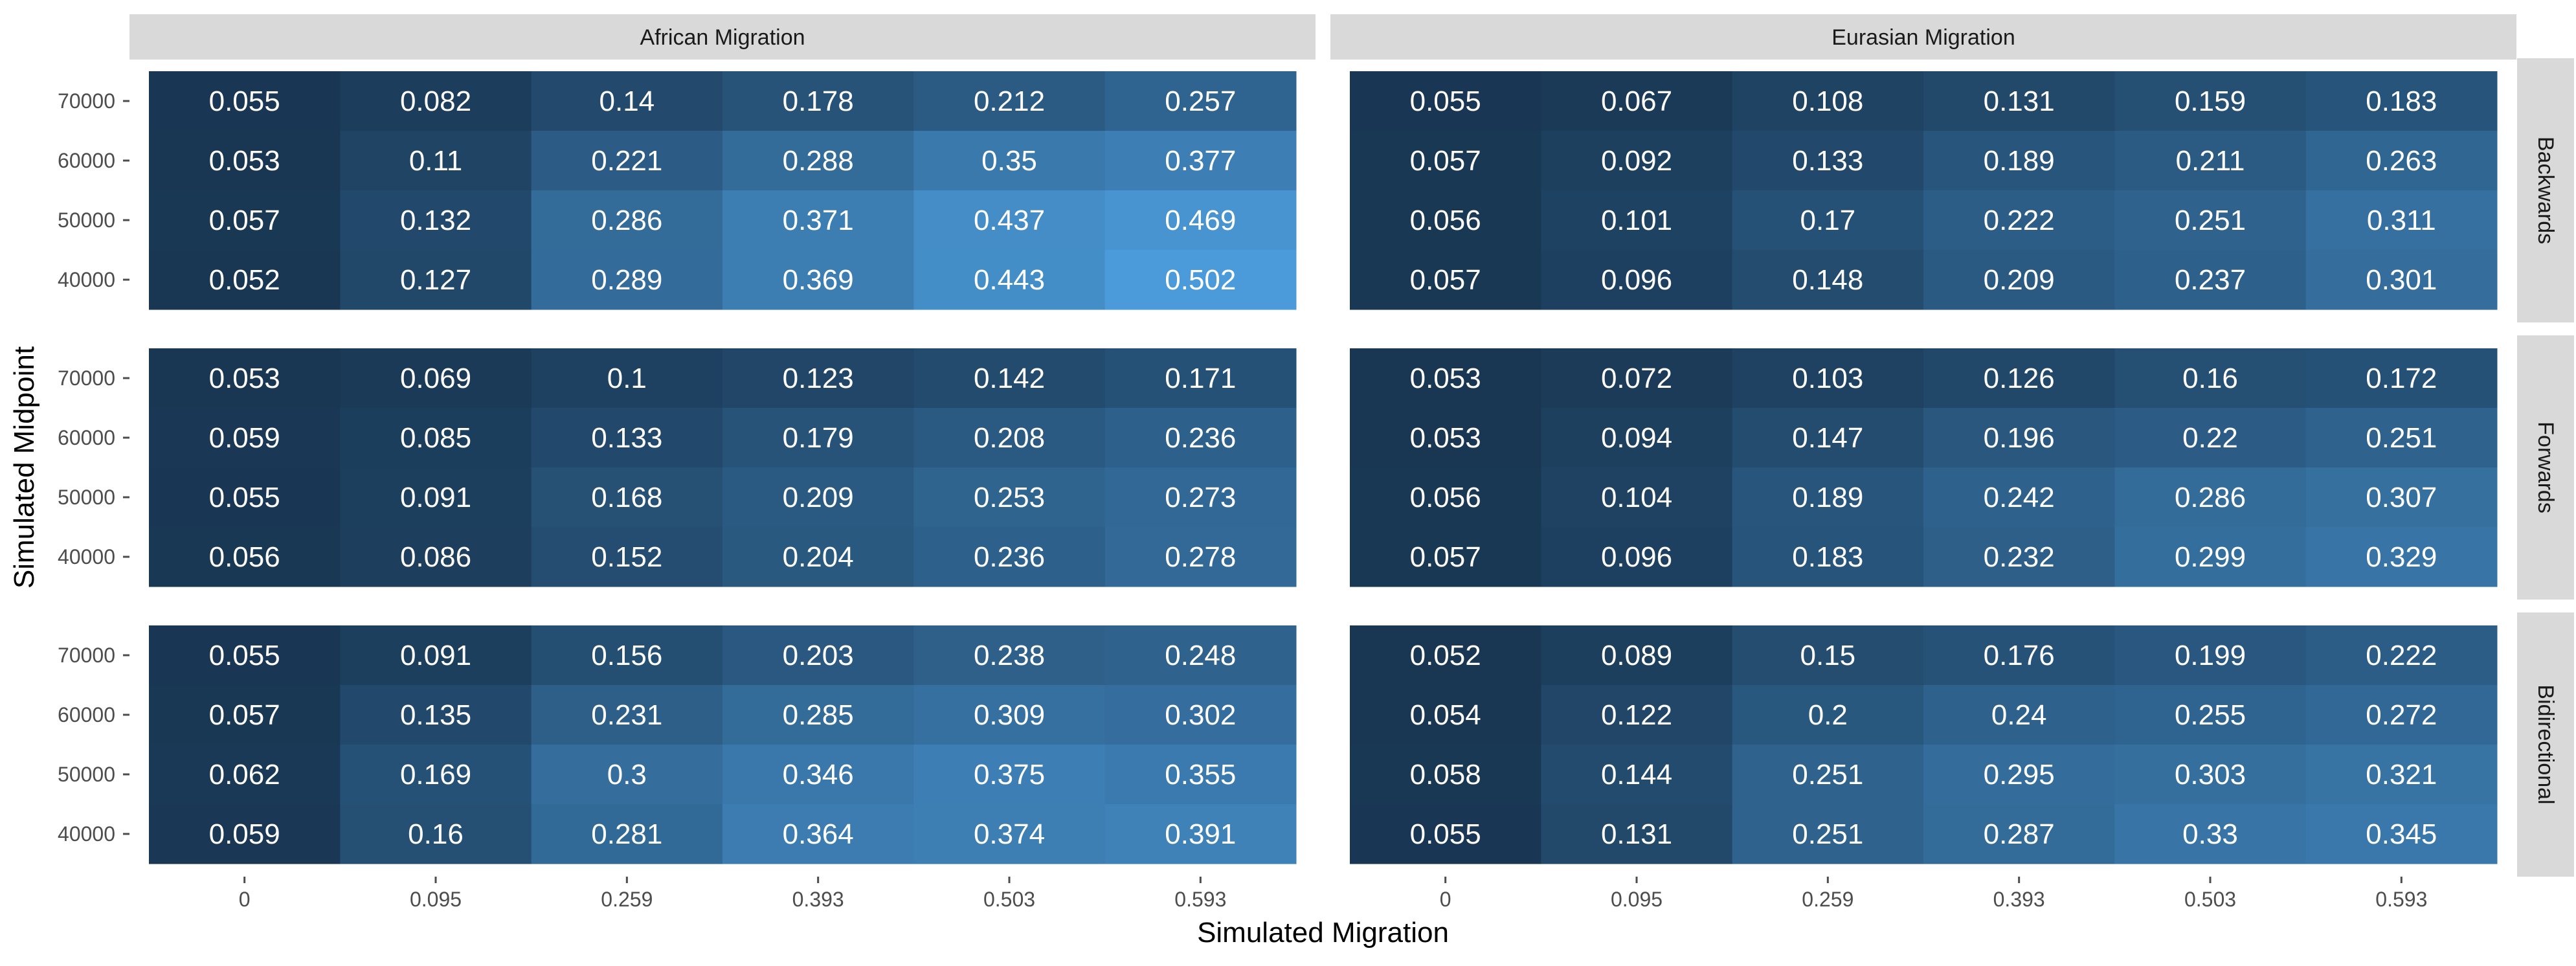 The image size is (2576, 966). I want to click on cell-value-label: 0.288, so click(819, 161).